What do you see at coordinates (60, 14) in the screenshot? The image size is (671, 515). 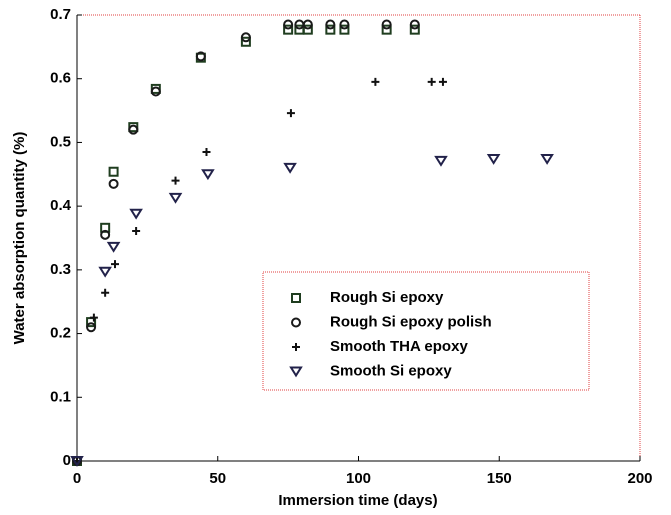 I see `y-tick-label: 0.7` at bounding box center [60, 14].